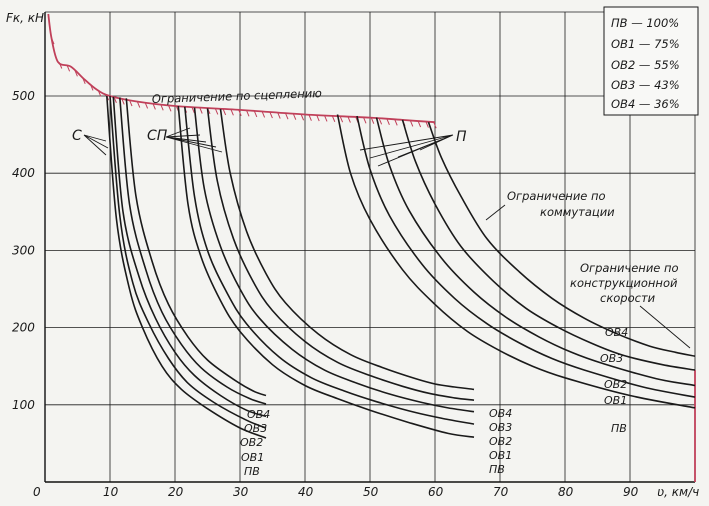 This screenshot has height=506, width=709. What do you see at coordinates (615, 400) in the screenshot?
I see `curve-label-2-3: ОВ1` at bounding box center [615, 400].